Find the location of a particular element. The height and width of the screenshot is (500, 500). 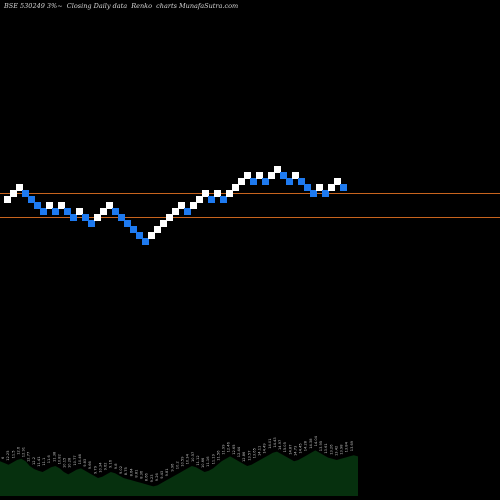

volume-label: 14.38 is located at coordinates (311, 443).